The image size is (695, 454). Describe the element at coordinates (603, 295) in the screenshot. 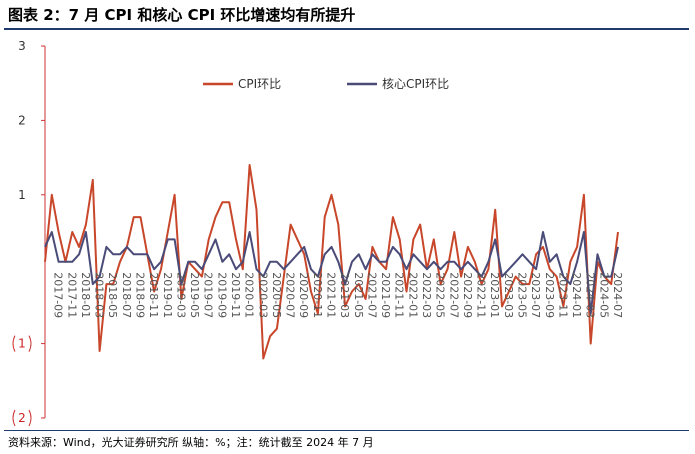

I see `x-tick-label: 2024-05` at that location.